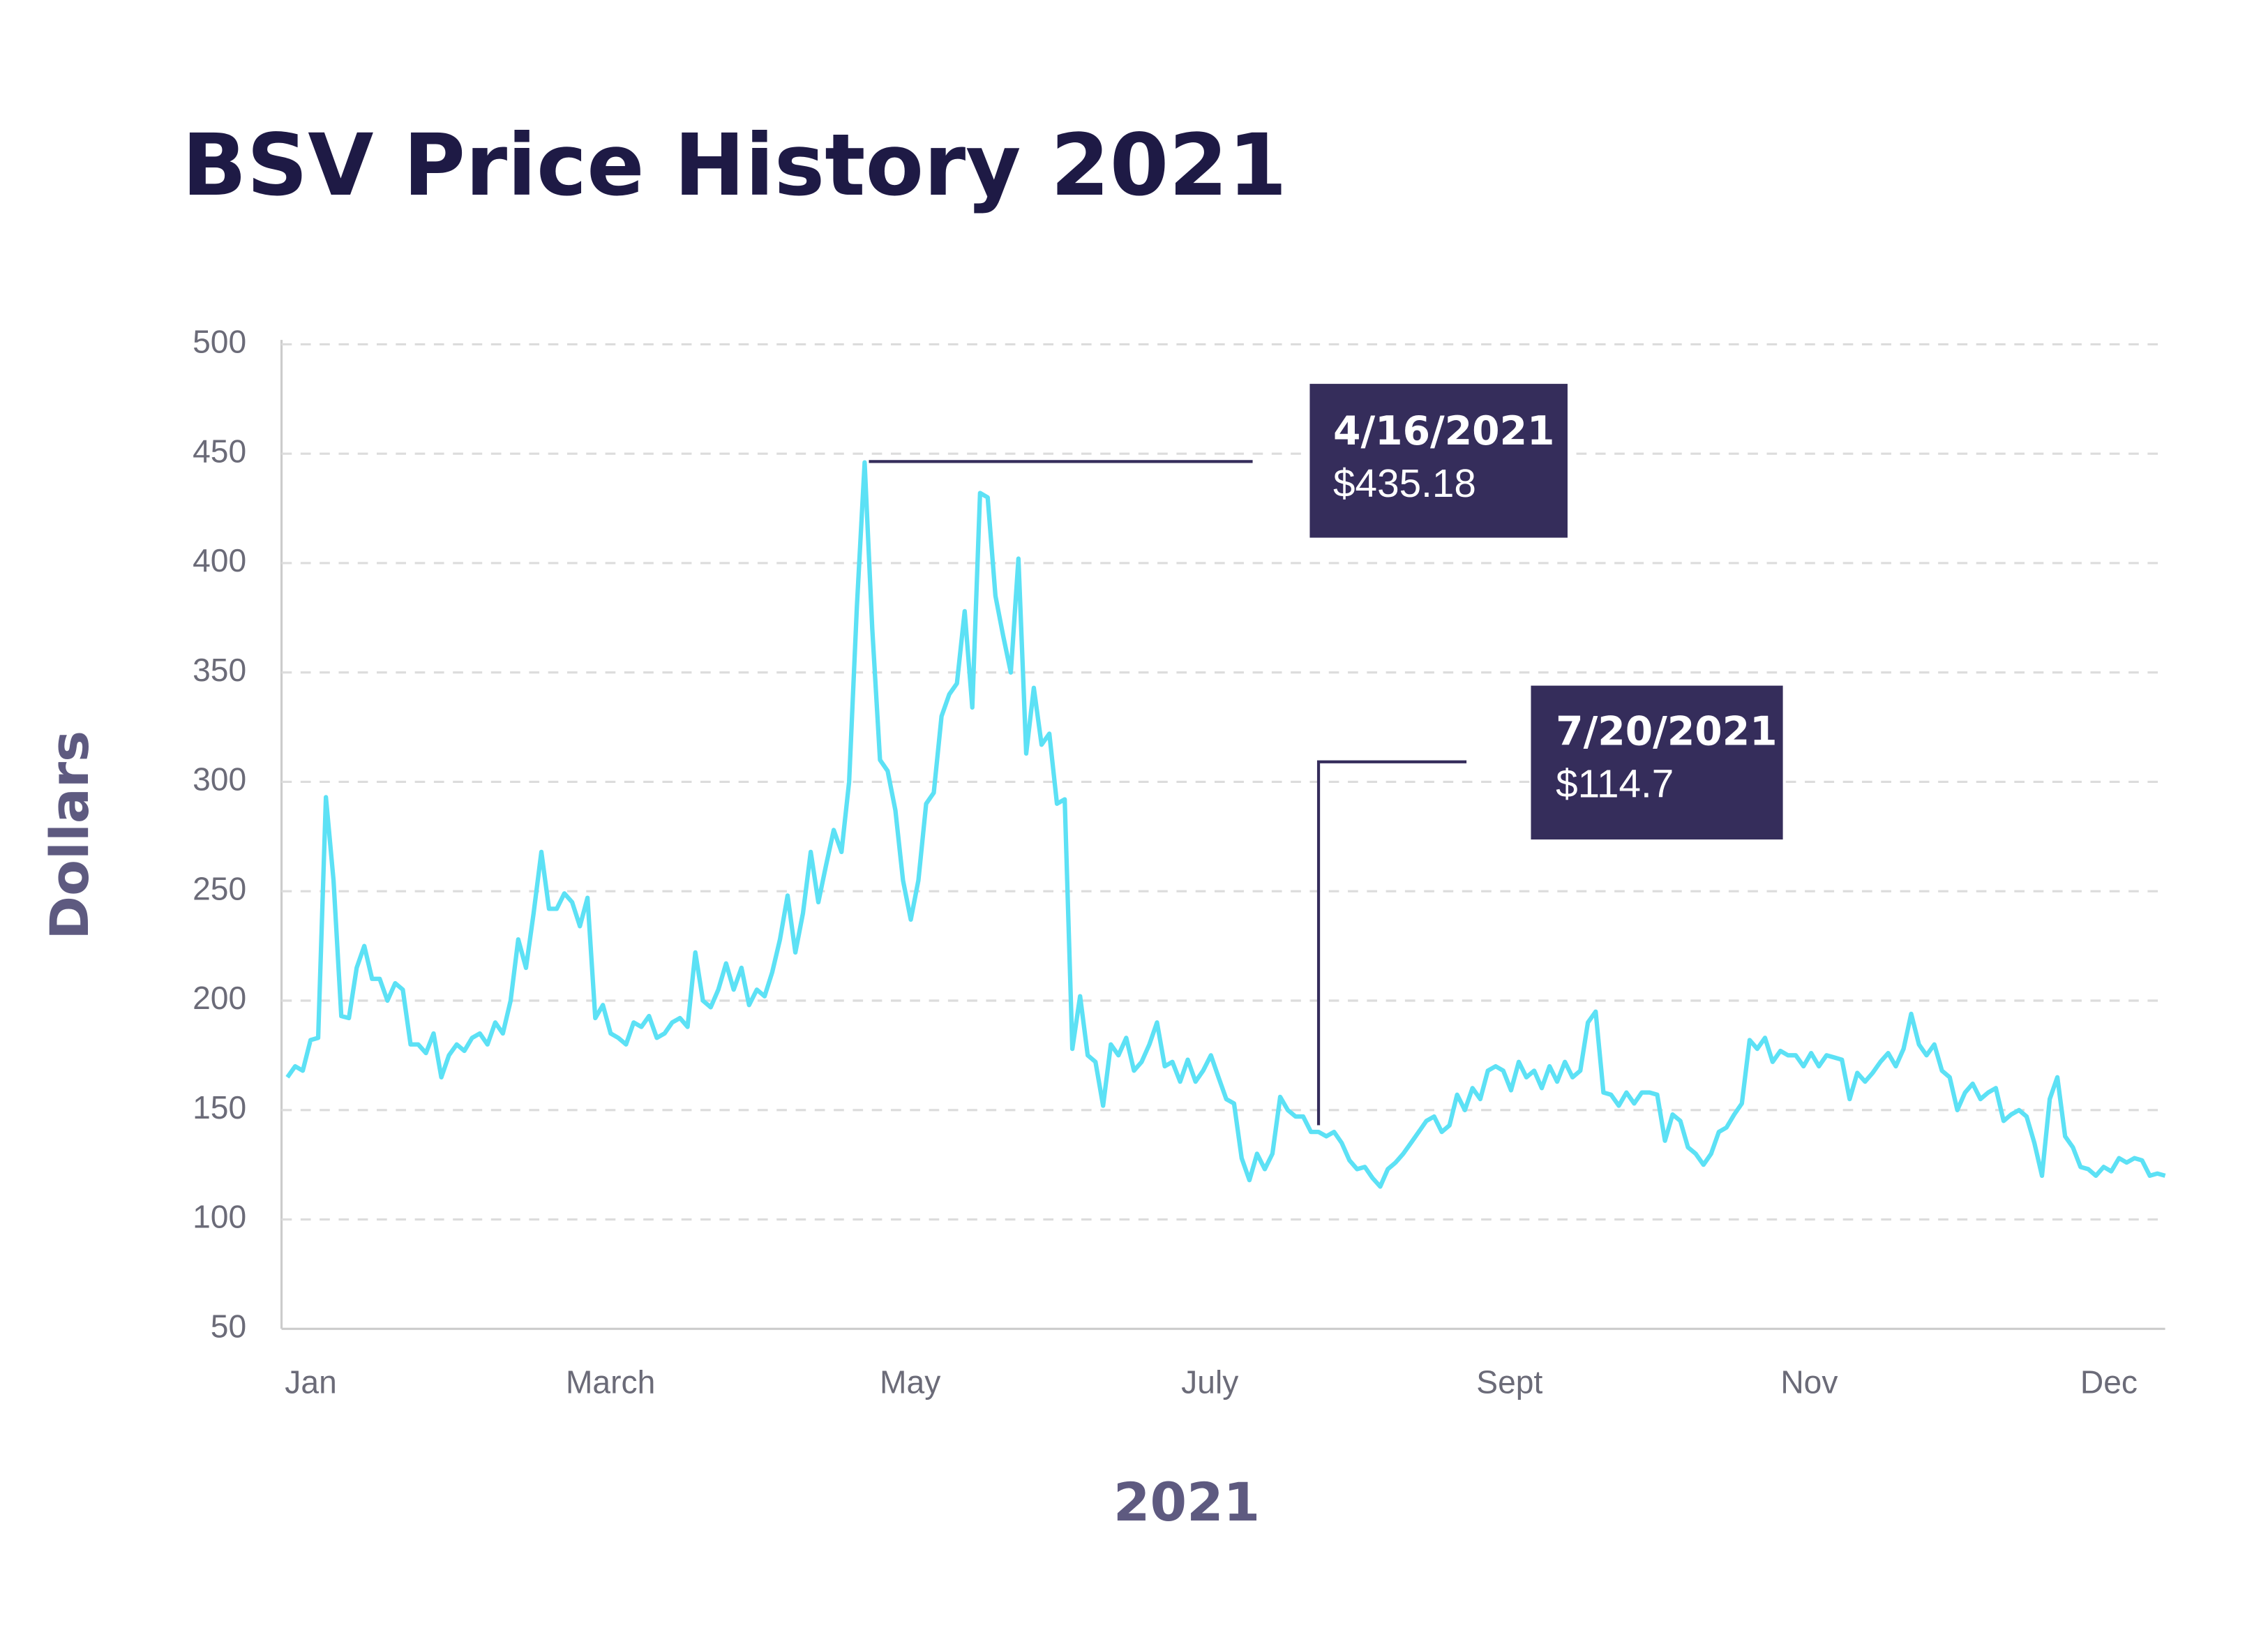  I want to click on annotation-date: 4/16/2021, so click(1443, 431).